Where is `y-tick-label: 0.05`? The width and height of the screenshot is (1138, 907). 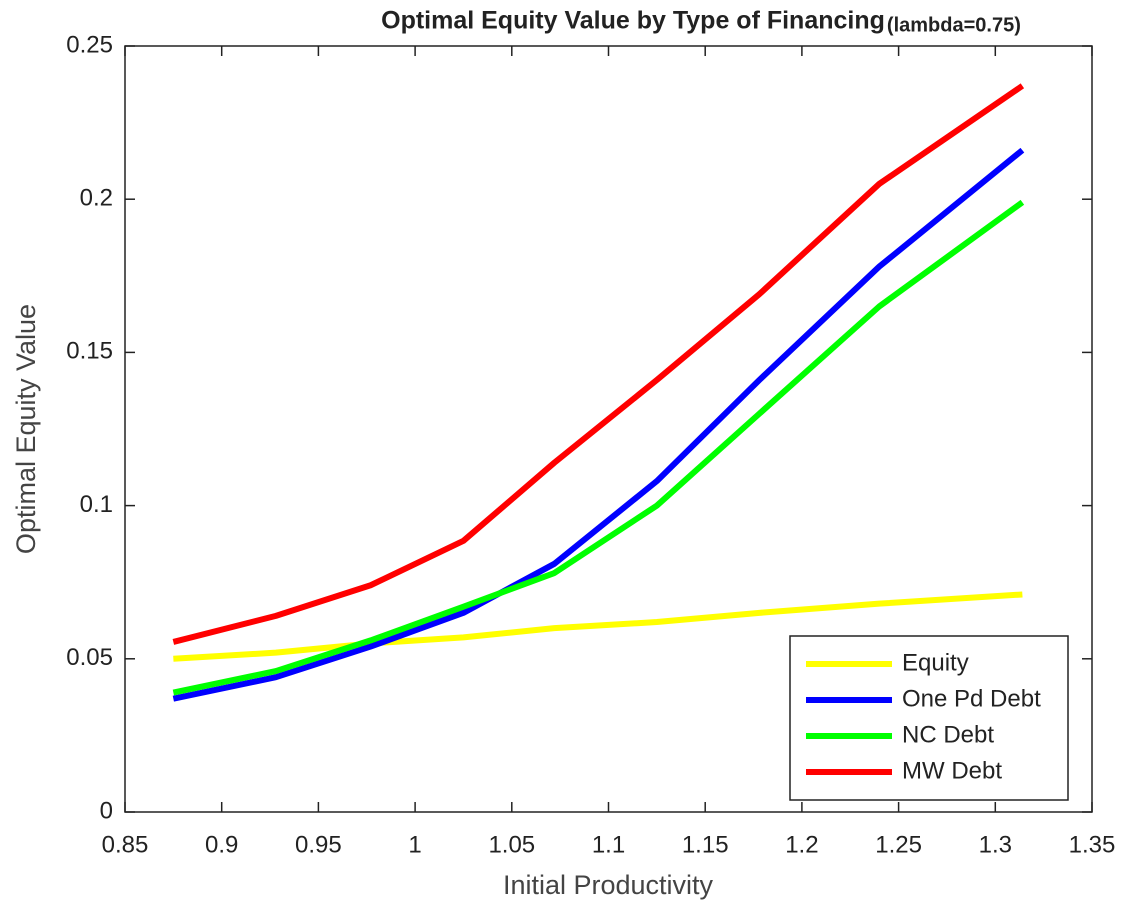 y-tick-label: 0.05 is located at coordinates (89, 657).